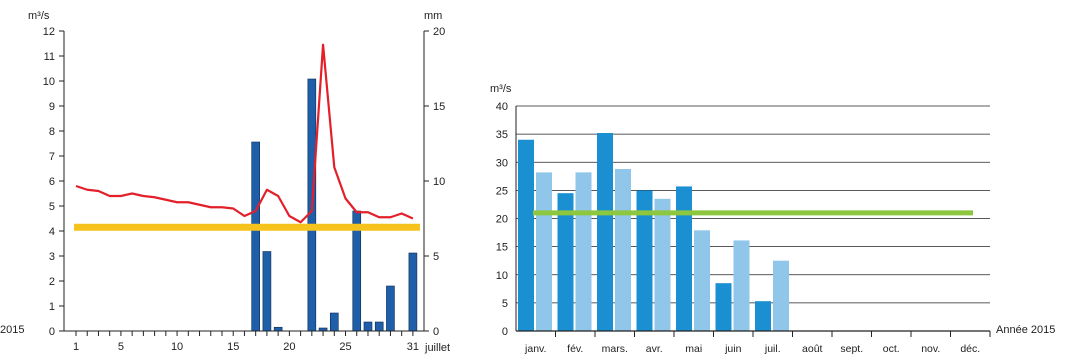  I want to click on month-label: juil., so click(772, 349).